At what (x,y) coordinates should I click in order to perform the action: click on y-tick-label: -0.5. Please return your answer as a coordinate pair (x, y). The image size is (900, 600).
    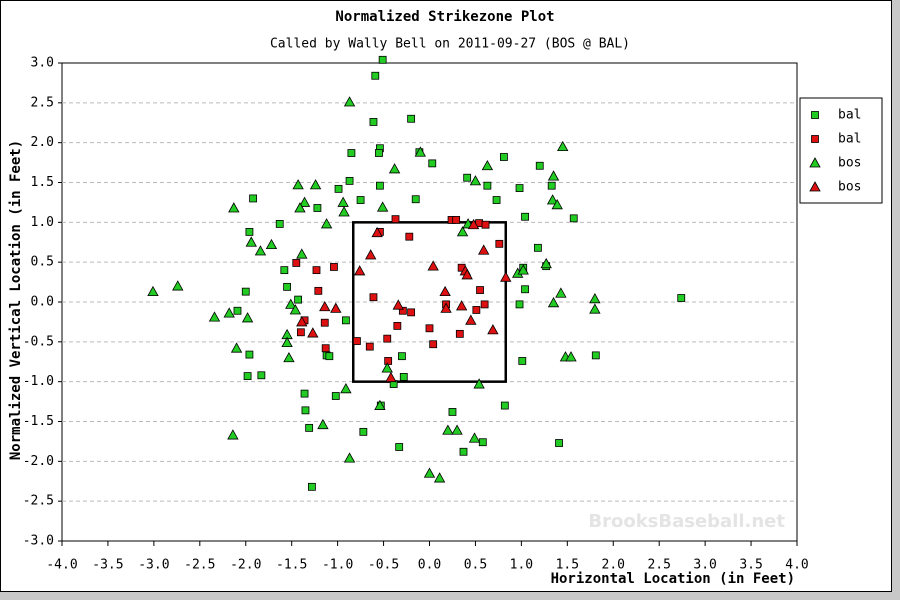
    Looking at the image, I should click on (38, 341).